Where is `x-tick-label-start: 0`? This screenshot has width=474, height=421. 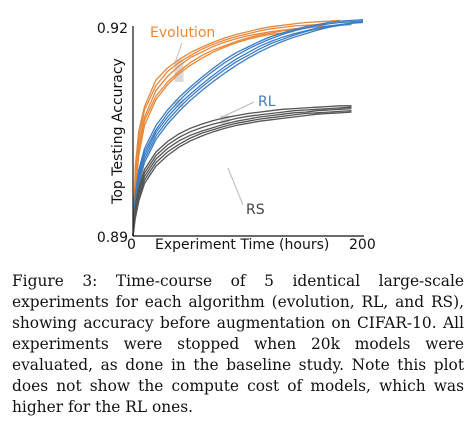 x-tick-label-start: 0 is located at coordinates (131, 245).